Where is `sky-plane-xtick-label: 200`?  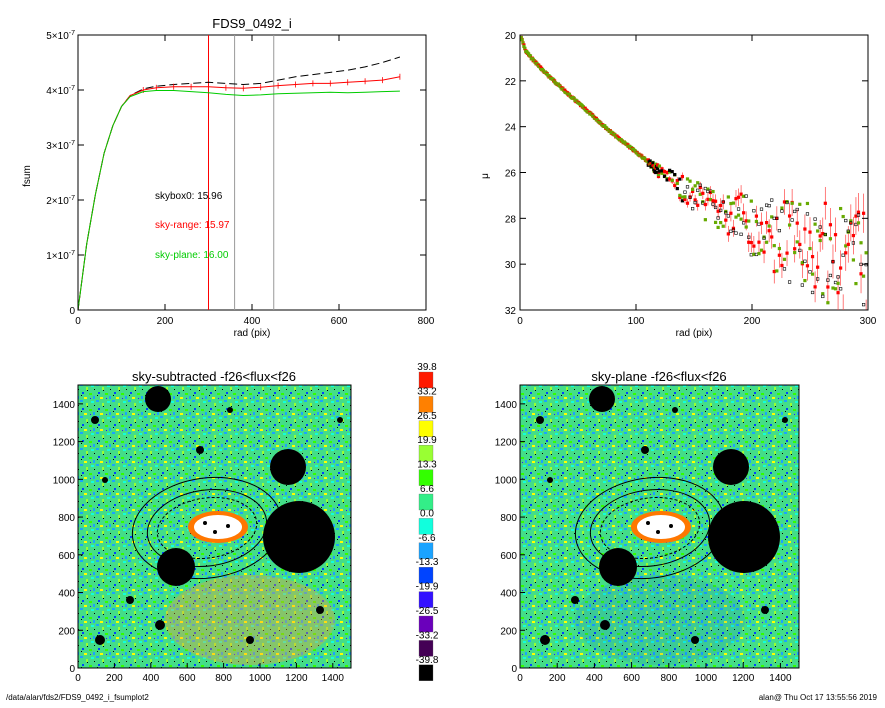
sky-plane-xtick-label: 200 is located at coordinates (557, 678).